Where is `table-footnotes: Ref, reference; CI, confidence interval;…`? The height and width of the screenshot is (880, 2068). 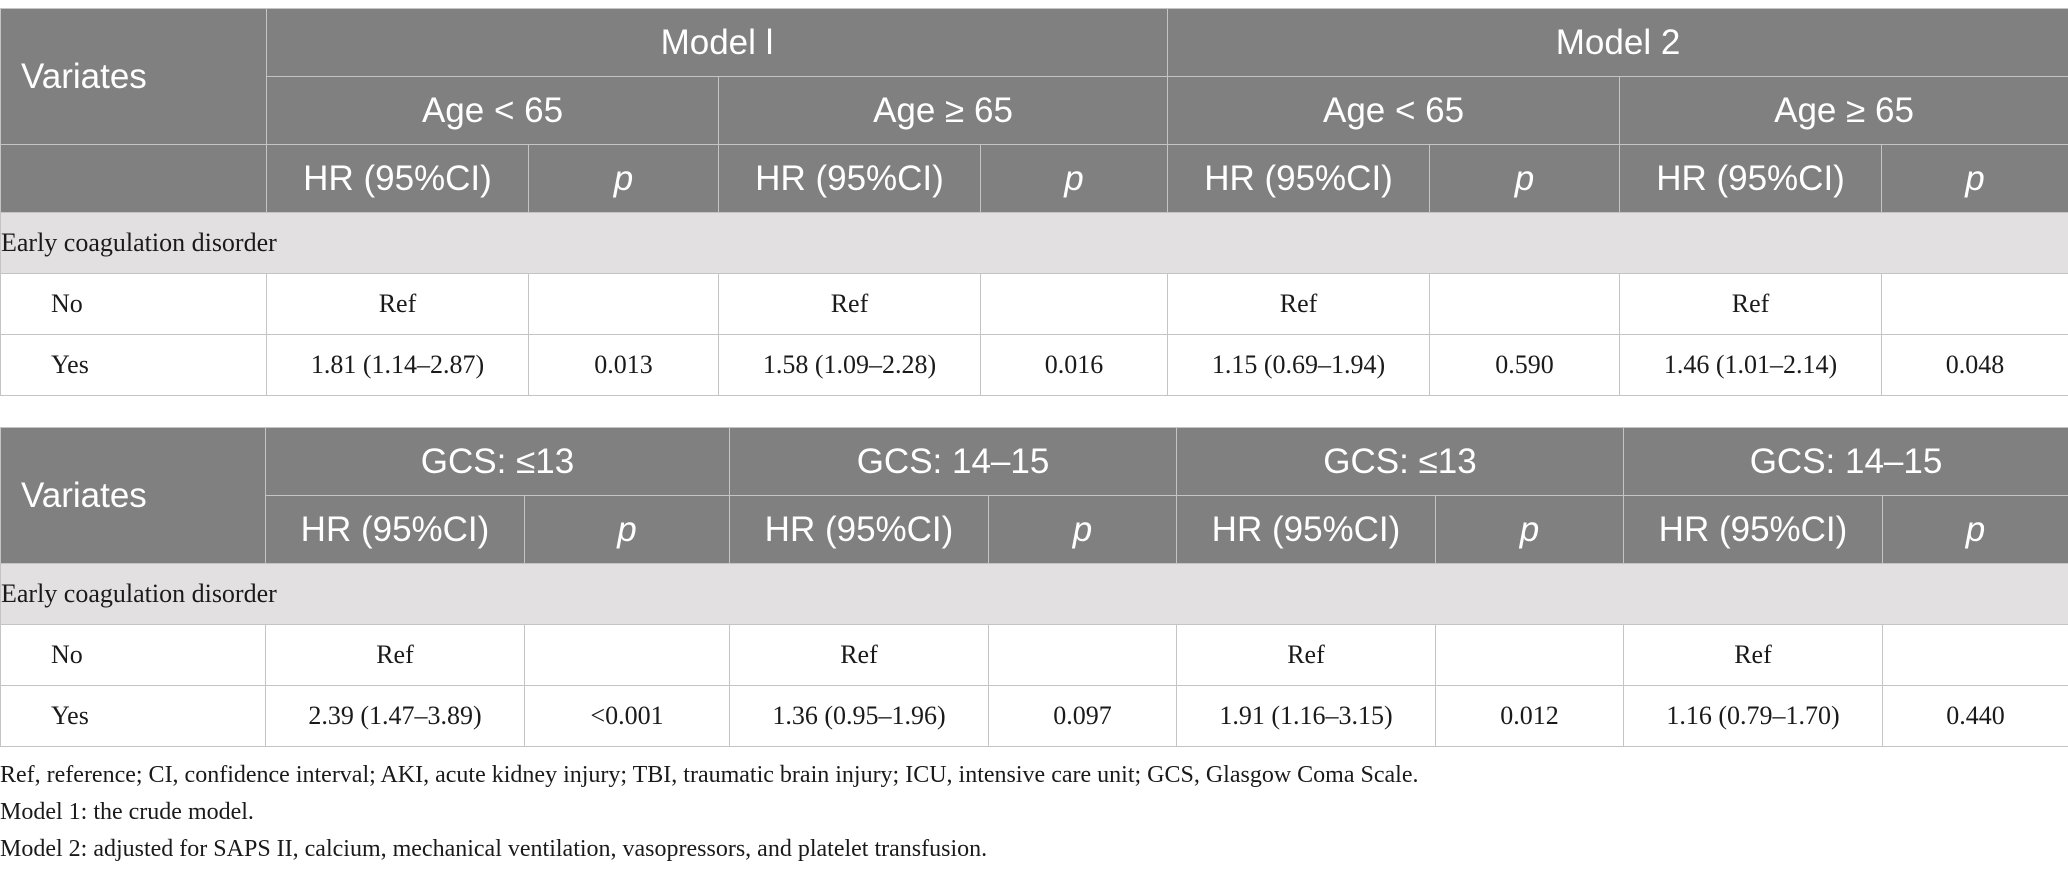 table-footnotes: Ref, reference; CI, confidence interval;… is located at coordinates (1034, 812).